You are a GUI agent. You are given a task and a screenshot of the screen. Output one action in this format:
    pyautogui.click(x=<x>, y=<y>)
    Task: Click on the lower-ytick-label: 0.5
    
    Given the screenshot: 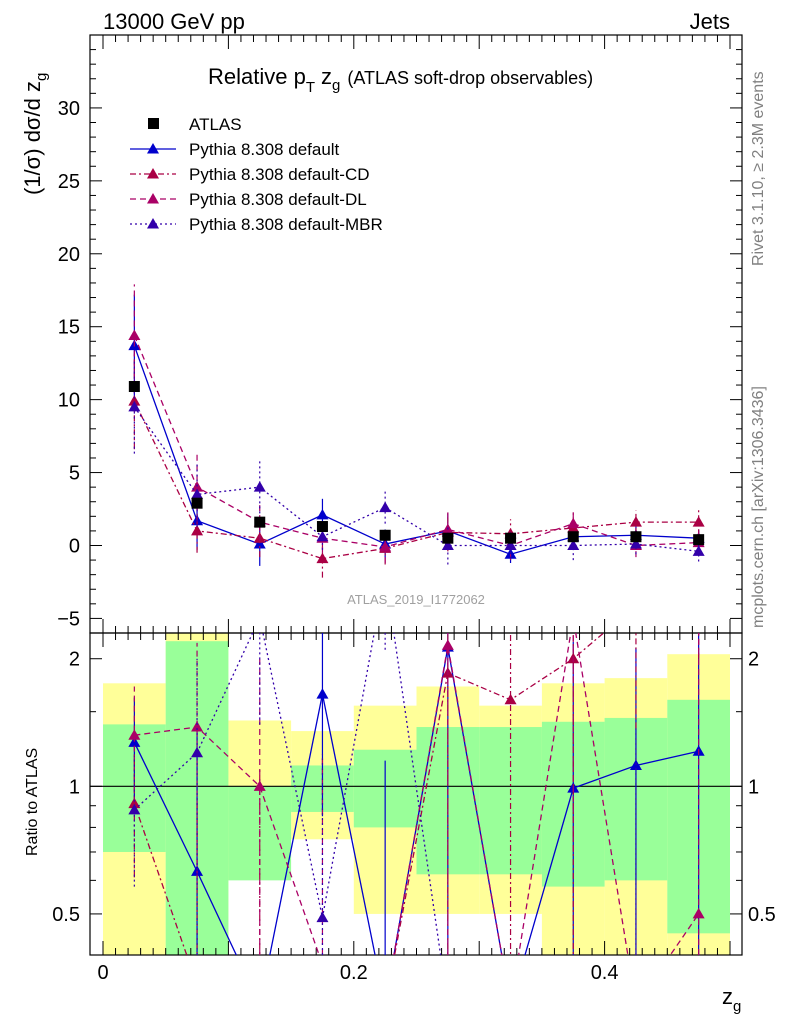 What is the action you would take?
    pyautogui.click(x=66, y=915)
    